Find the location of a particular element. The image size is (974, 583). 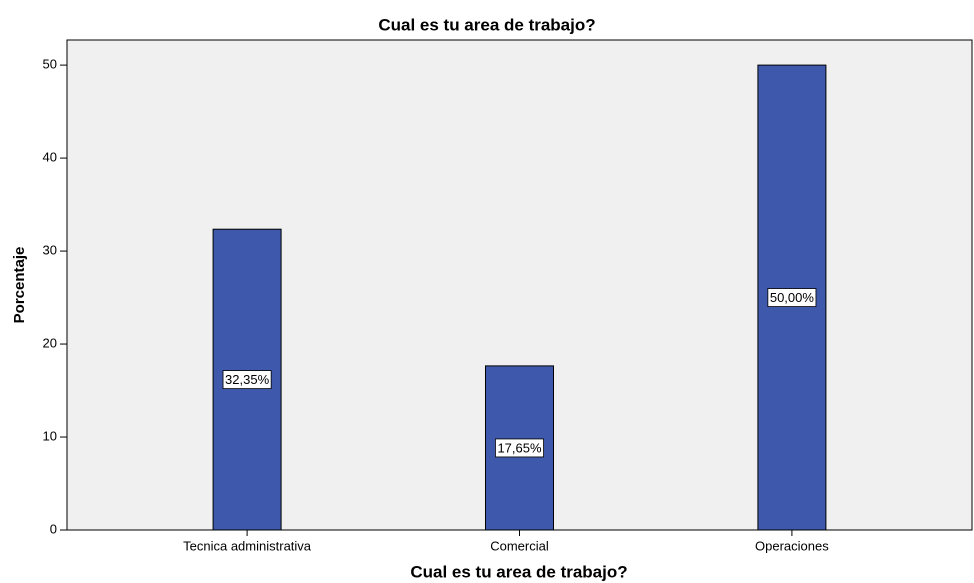

y-tick-label: 0 is located at coordinates (53, 528).